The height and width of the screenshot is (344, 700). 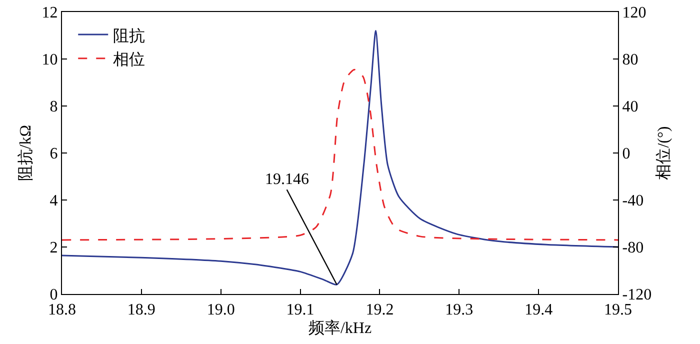 What do you see at coordinates (634, 13) in the screenshot?
I see `y2-tick-label: 120` at bounding box center [634, 13].